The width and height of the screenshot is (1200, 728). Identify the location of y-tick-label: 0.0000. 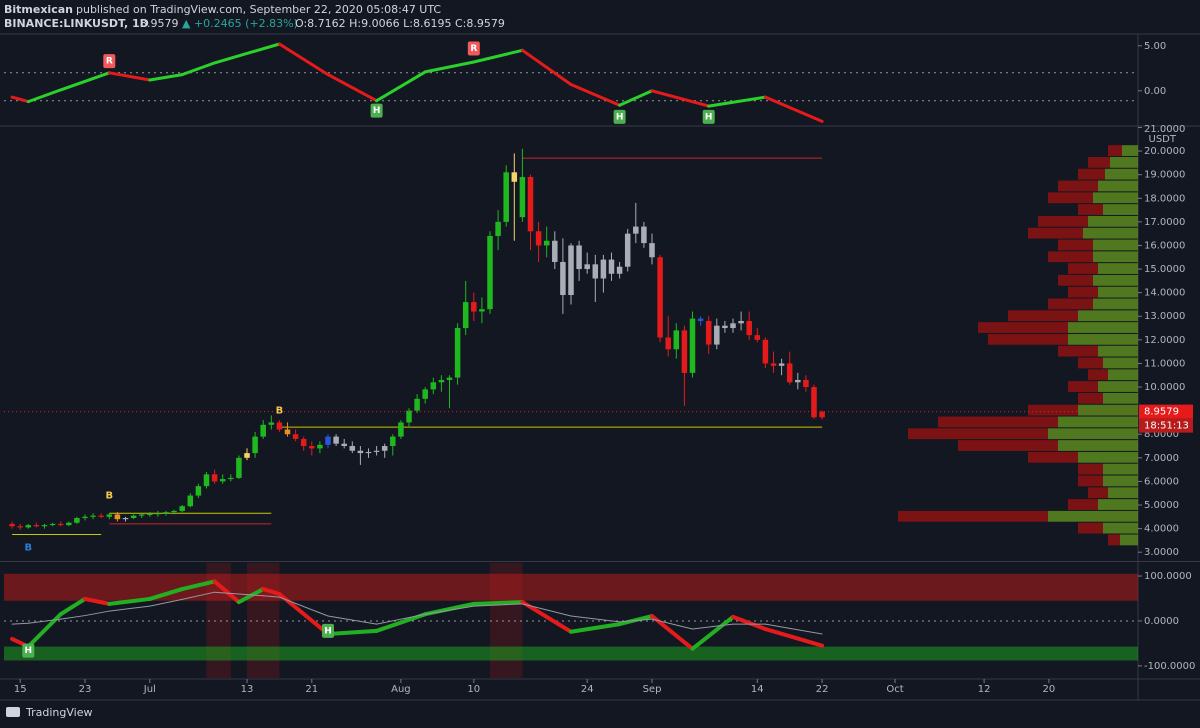
(1161, 621).